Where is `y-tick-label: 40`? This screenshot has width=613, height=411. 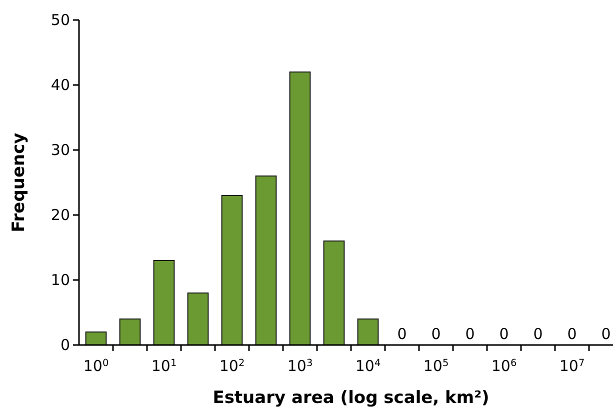 y-tick-label: 40 is located at coordinates (60, 85).